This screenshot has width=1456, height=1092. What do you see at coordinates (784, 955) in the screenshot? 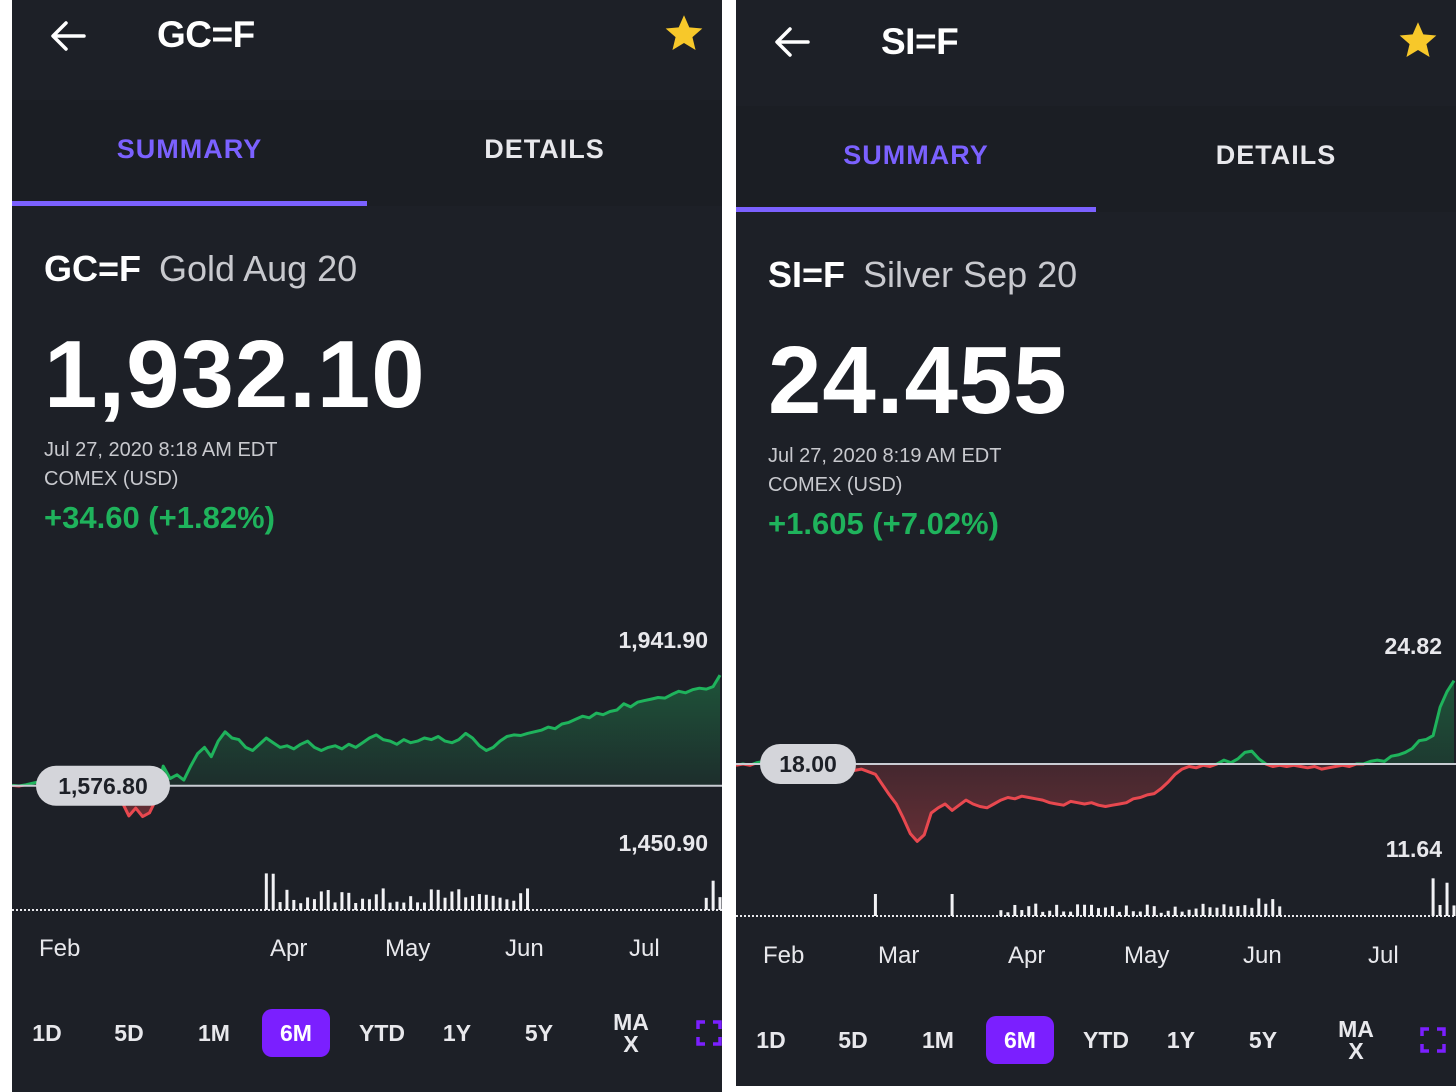
I see `month-label: Feb` at bounding box center [784, 955].